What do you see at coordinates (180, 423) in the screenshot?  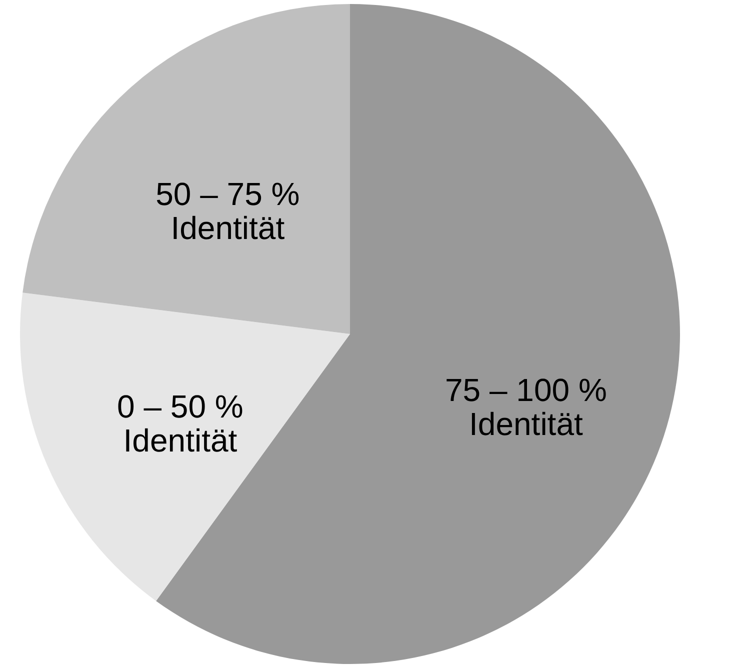 I see `slice-label: 0 – 50 % Identität` at bounding box center [180, 423].